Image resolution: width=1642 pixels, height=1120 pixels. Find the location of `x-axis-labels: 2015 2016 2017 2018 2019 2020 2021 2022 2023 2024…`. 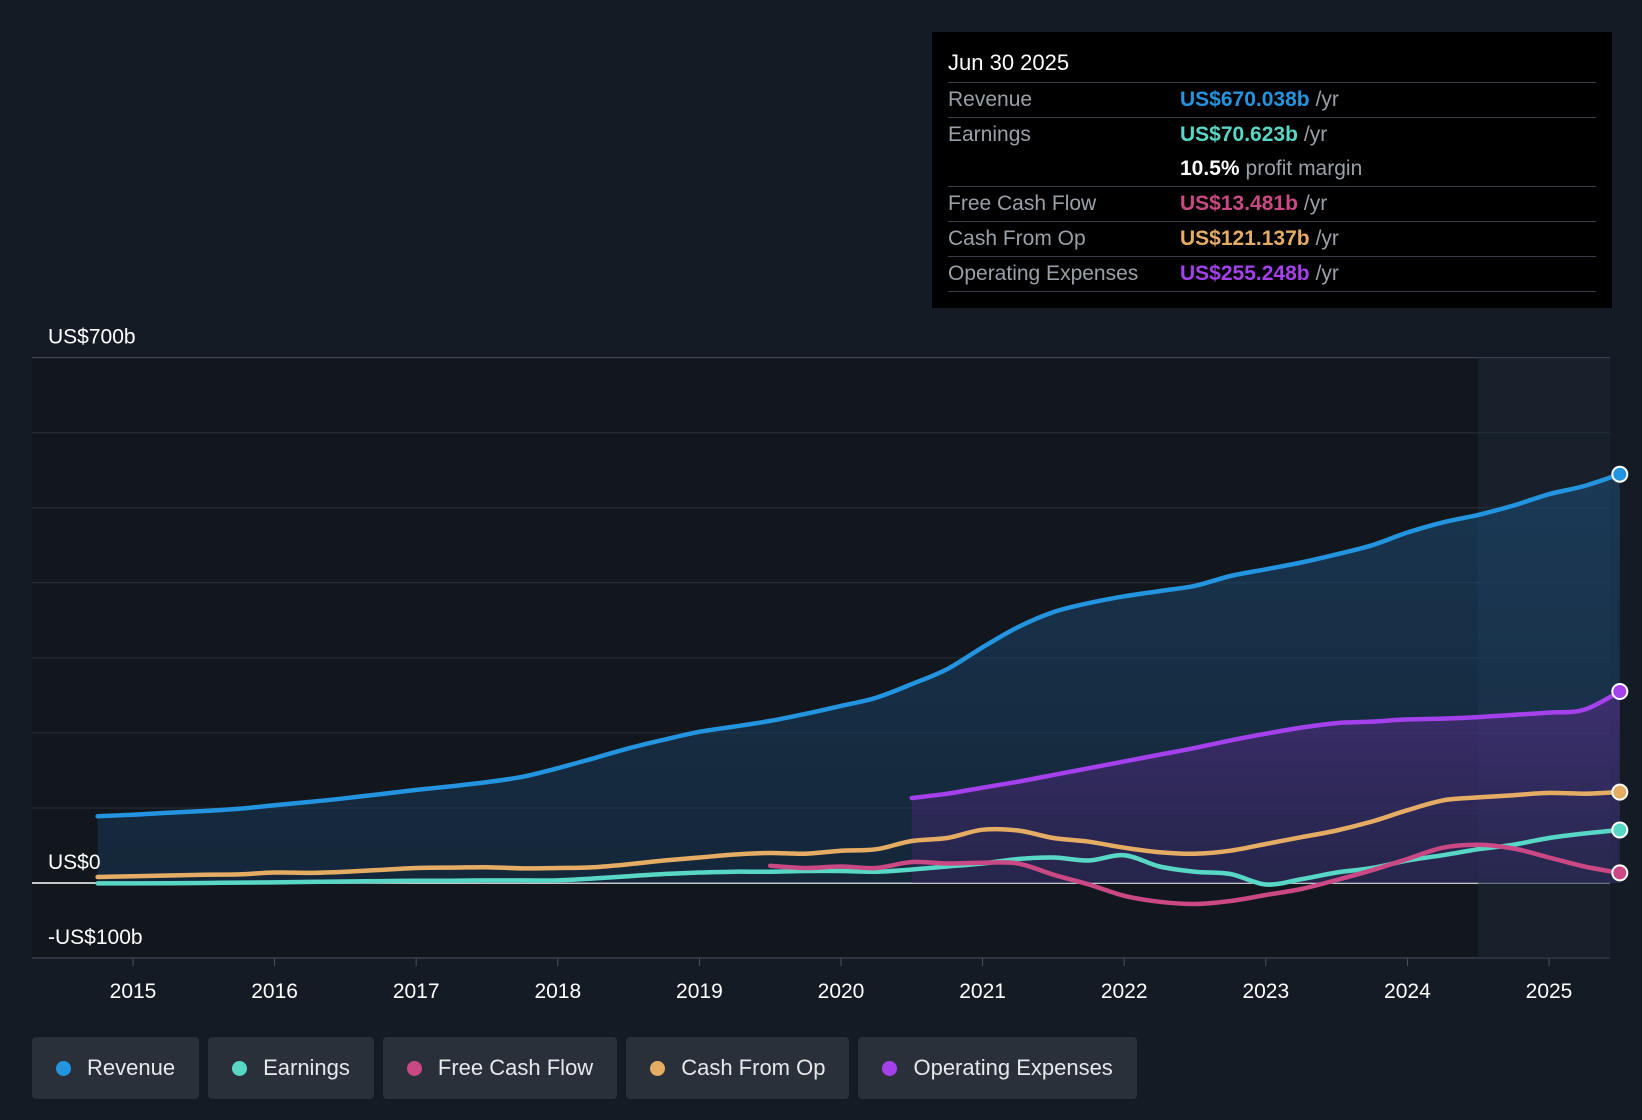

x-axis-labels: 2015 2016 2017 2018 2019 2020 2021 2022 2023 2024… is located at coordinates (841, 980).